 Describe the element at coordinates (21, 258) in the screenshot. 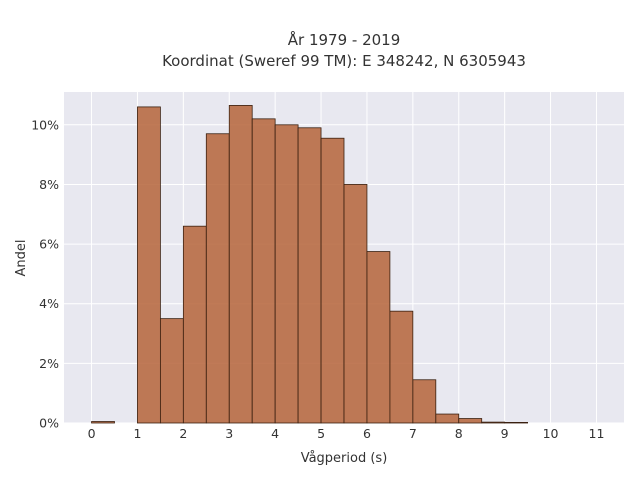

I see `y-axis-label: Andel` at that location.